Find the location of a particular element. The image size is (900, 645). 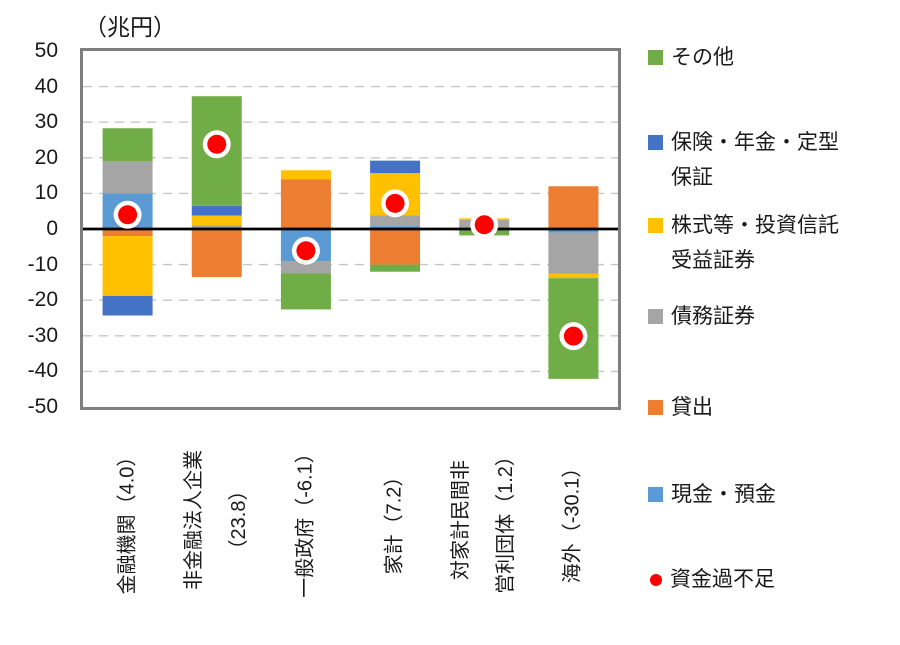

y-tick-label: -40 is located at coordinates (42, 371).